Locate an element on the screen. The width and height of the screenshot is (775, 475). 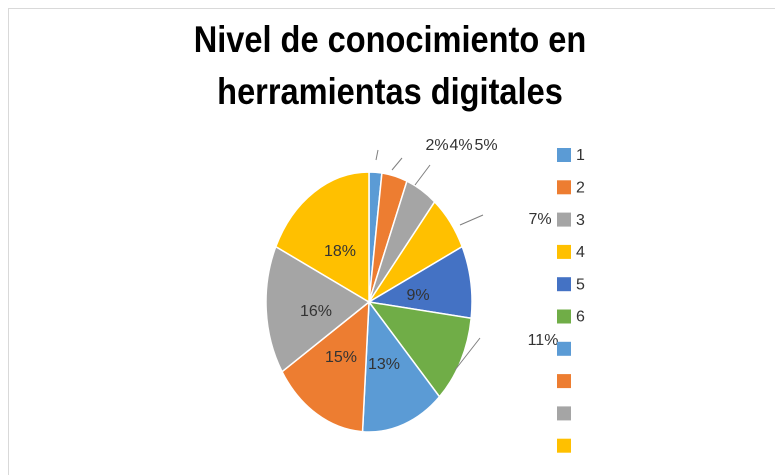
data-label: 4% is located at coordinates (460, 145).